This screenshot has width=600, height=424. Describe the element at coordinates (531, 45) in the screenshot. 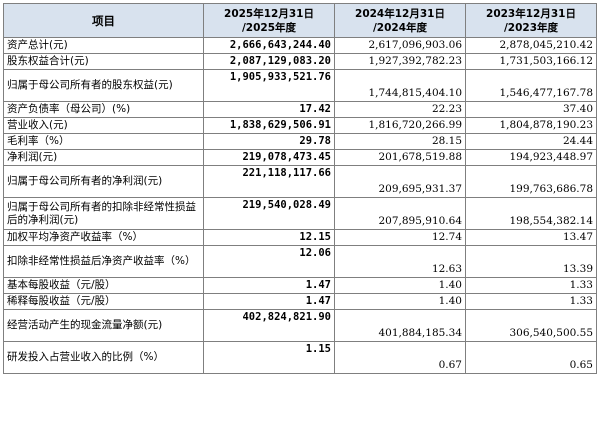

I see `value-2023: 2,878,045,210.42` at that location.